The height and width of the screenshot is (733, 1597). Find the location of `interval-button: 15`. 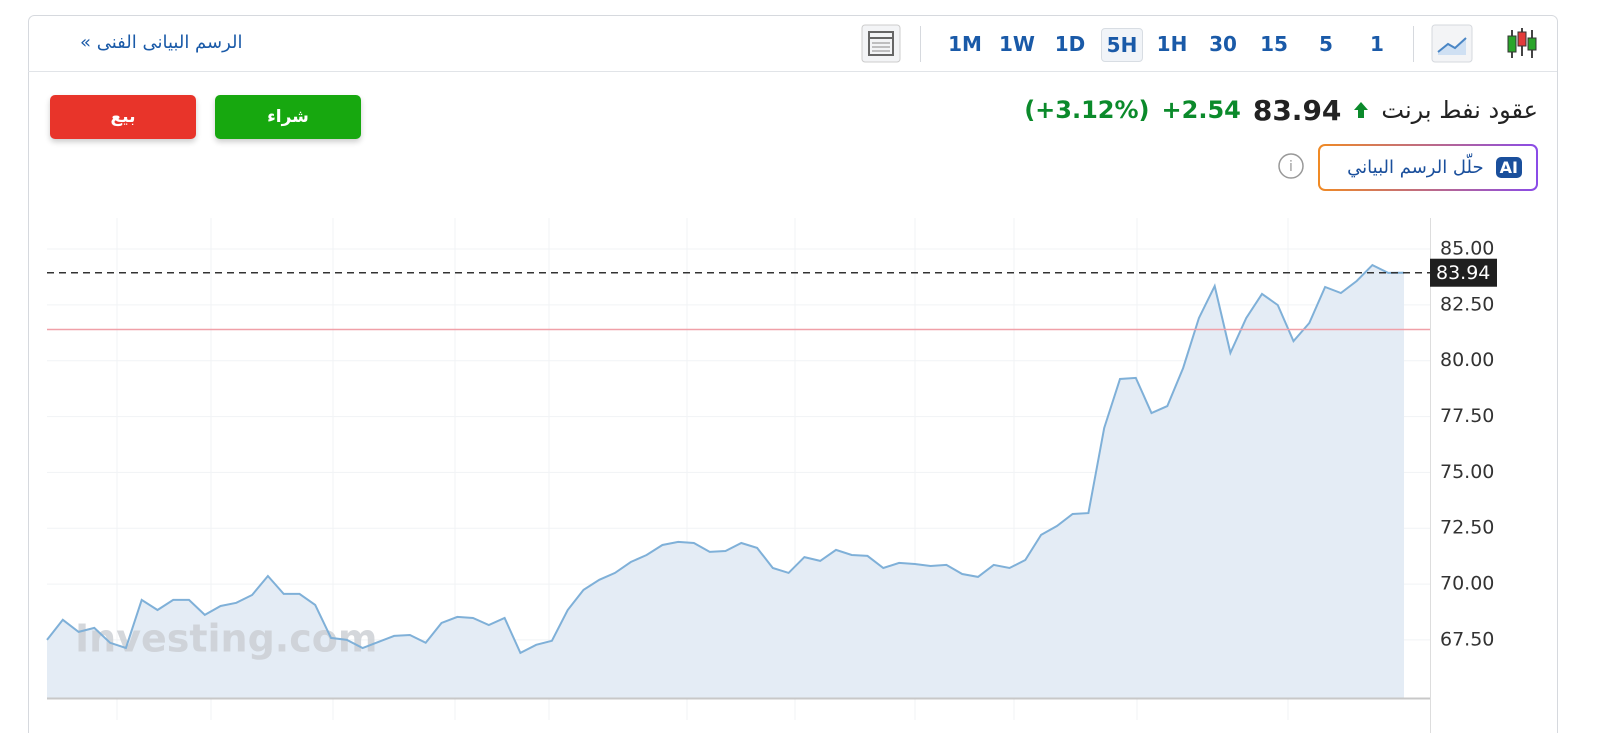

interval-button: 15 is located at coordinates (1274, 44).